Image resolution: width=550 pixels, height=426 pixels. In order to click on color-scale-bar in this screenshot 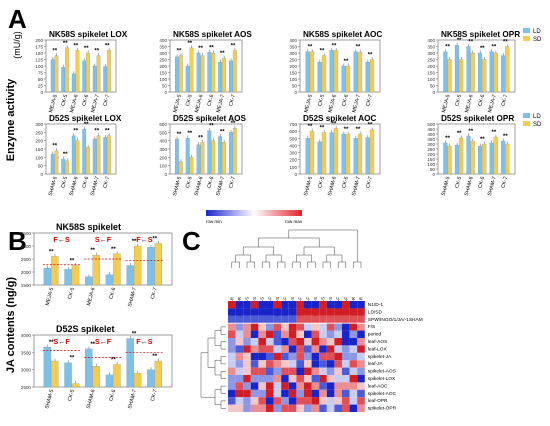, I will do `click(254, 213)`.